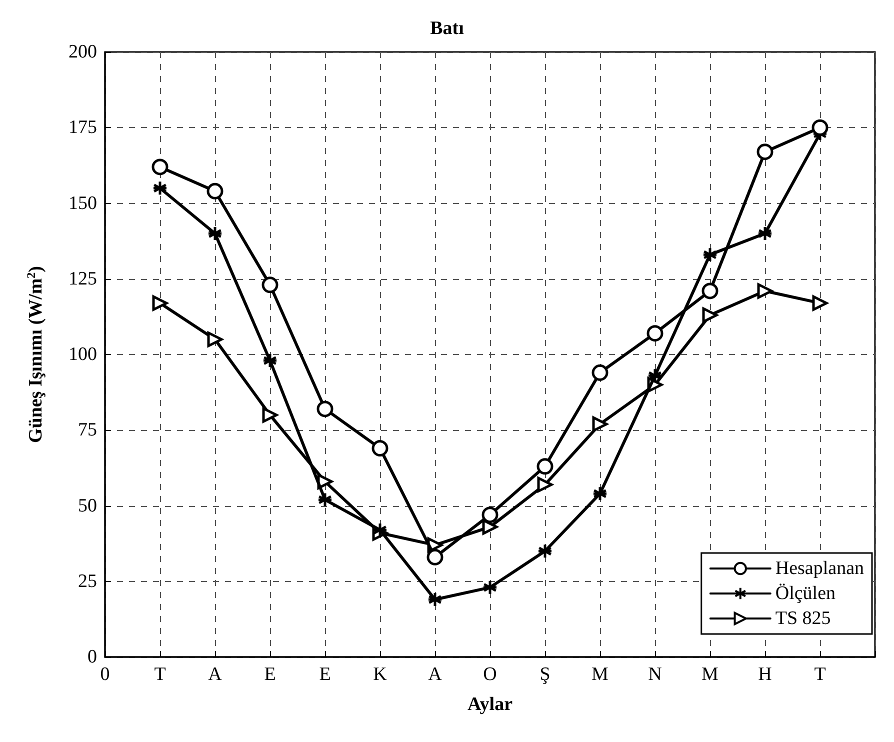  Describe the element at coordinates (87, 505) in the screenshot. I see `y-tick-label: 50` at that location.